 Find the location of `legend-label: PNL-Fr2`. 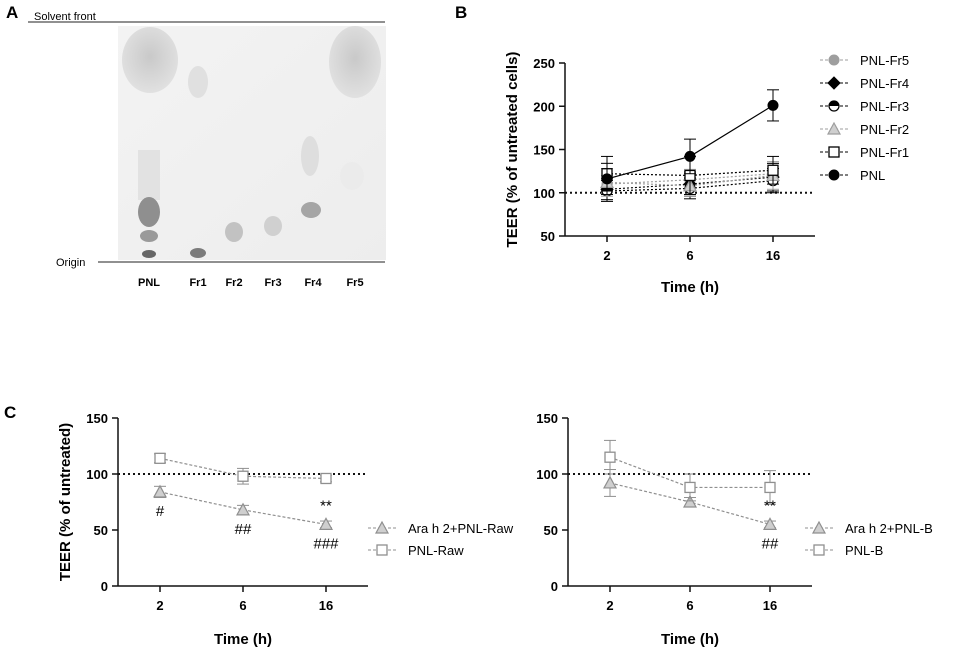

legend-label: PNL-Fr2 is located at coordinates (884, 129).